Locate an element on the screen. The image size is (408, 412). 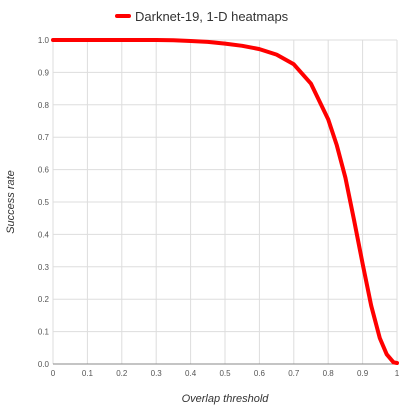
x-tick-label: 0.2 is located at coordinates (122, 373).